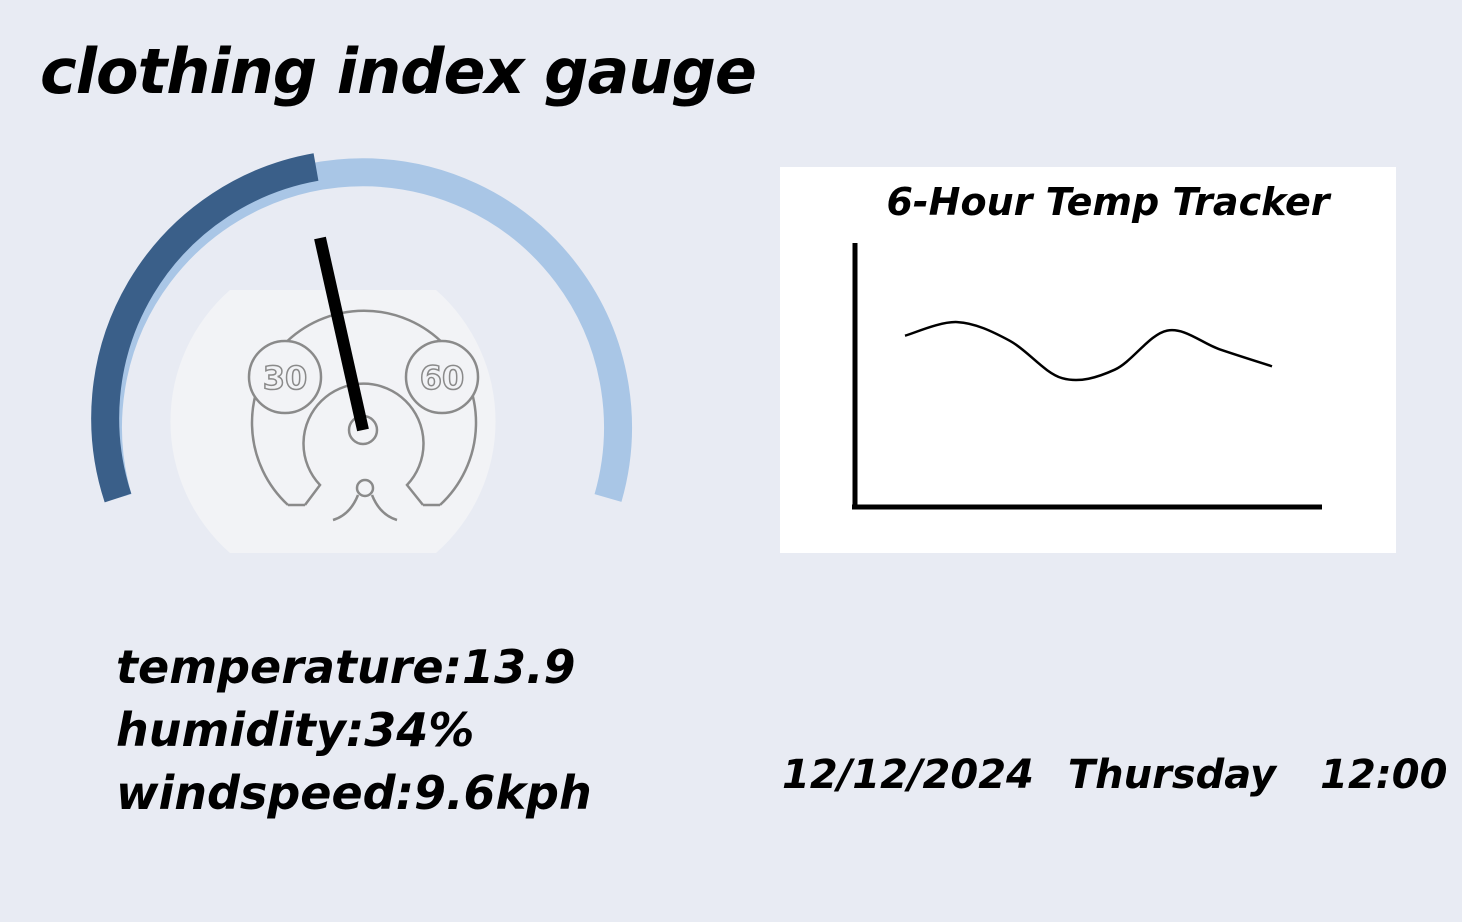 This screenshot has width=1462, height=922. What do you see at coordinates (1172, 775) in the screenshot?
I see `day-text: Thursday` at bounding box center [1172, 775].